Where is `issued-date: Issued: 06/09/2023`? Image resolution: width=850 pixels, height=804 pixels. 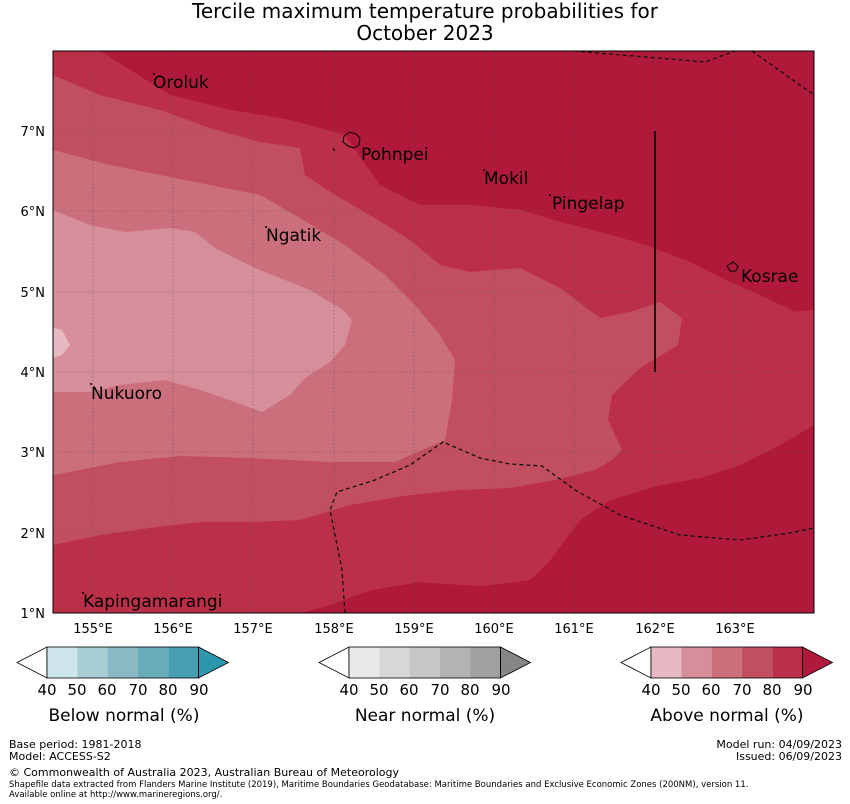 issued-date: Issued: 06/09/2023 is located at coordinates (788, 756).